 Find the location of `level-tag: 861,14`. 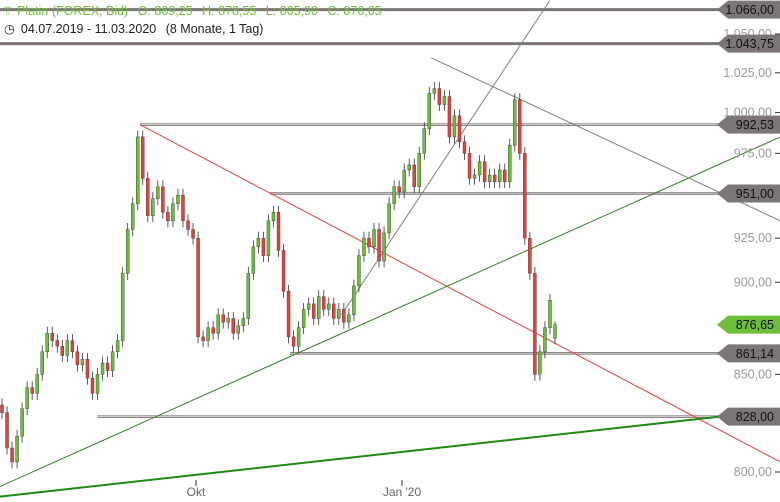

level-tag: 861,14 is located at coordinates (748, 353).